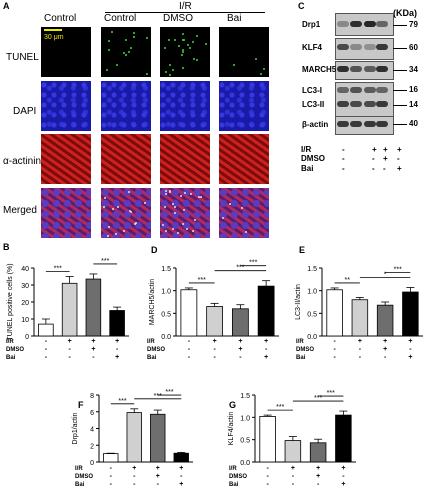 The width and height of the screenshot is (432, 500). What do you see at coordinates (46, 349) in the screenshot?
I see `chart-b-condition-sign-1-0: -` at bounding box center [46, 349].